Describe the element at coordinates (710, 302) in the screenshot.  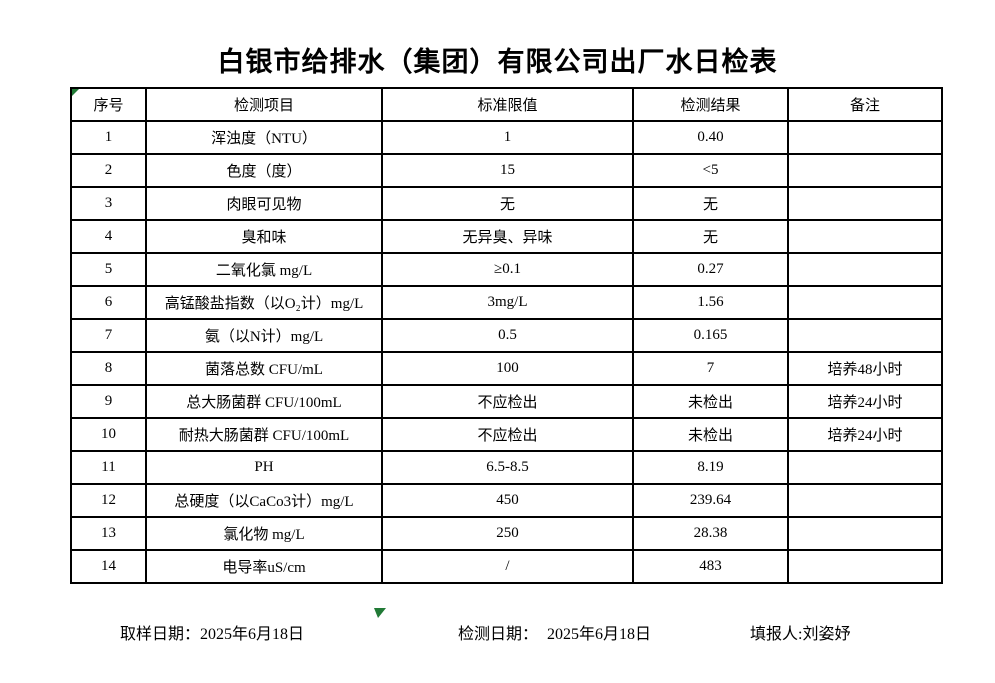
I see `cell-result: 1.56` at that location.